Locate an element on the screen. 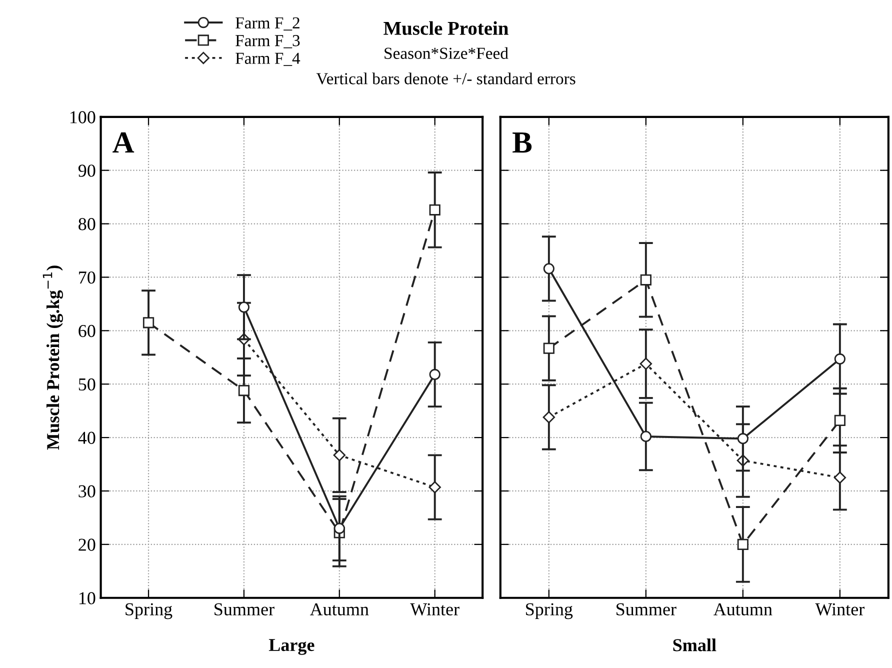  annotation: A is located at coordinates (123, 142).